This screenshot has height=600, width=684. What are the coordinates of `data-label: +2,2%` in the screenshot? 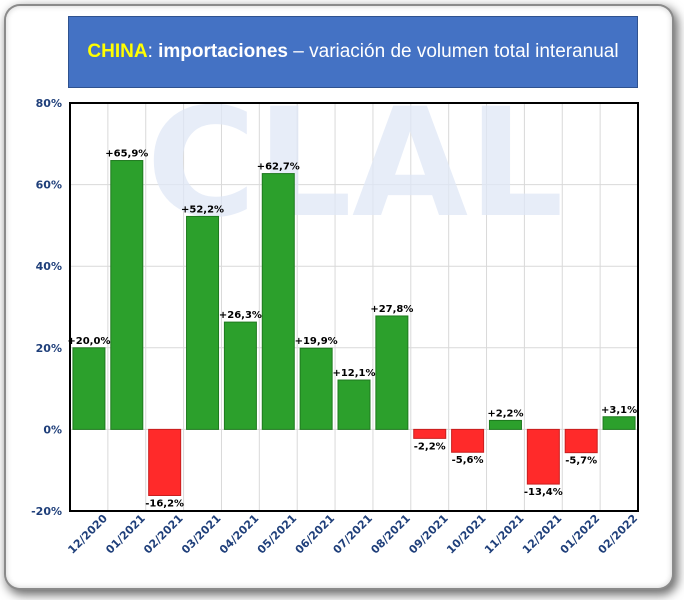 It's located at (505, 413).